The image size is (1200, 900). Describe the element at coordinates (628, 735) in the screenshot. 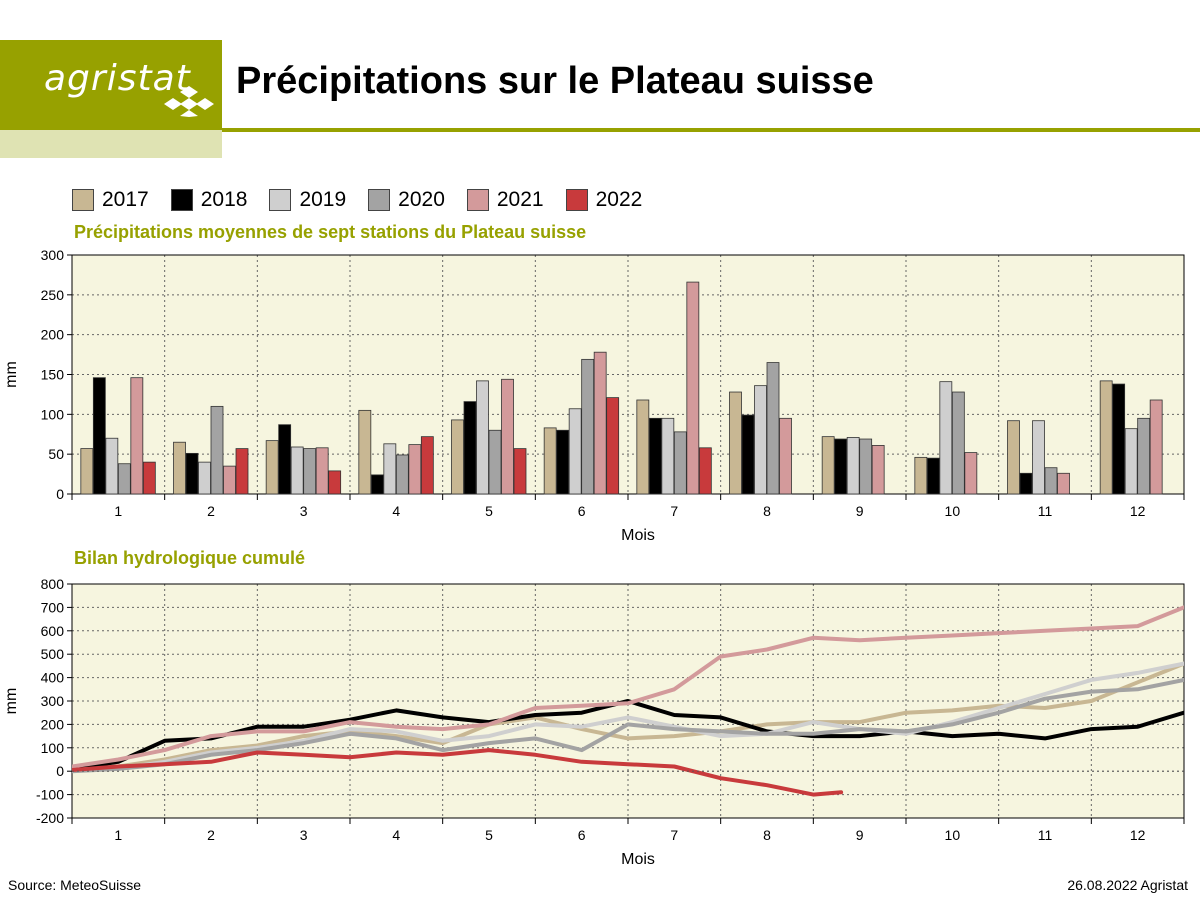

I see `line-series-2018` at that location.